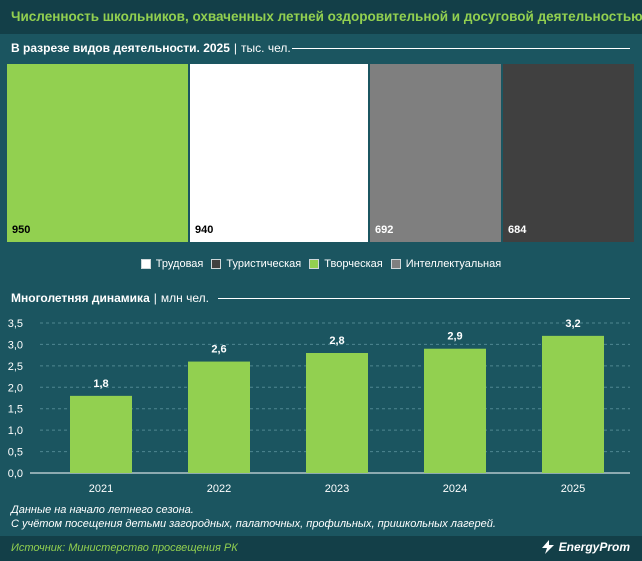  I want to click on treemap-unit: тыс. чел., so click(266, 48).